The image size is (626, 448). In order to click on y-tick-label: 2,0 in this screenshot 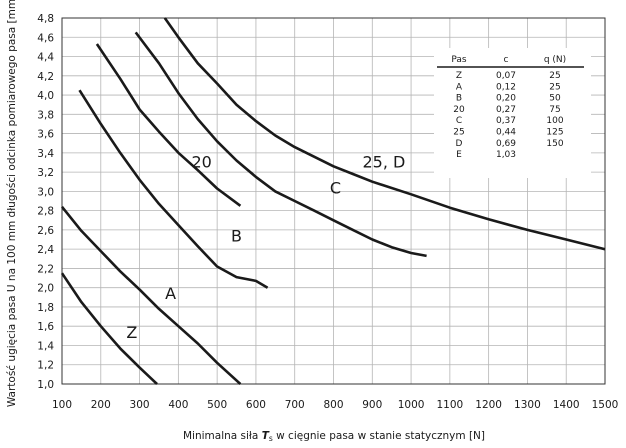, I will do `click(45, 289)`.